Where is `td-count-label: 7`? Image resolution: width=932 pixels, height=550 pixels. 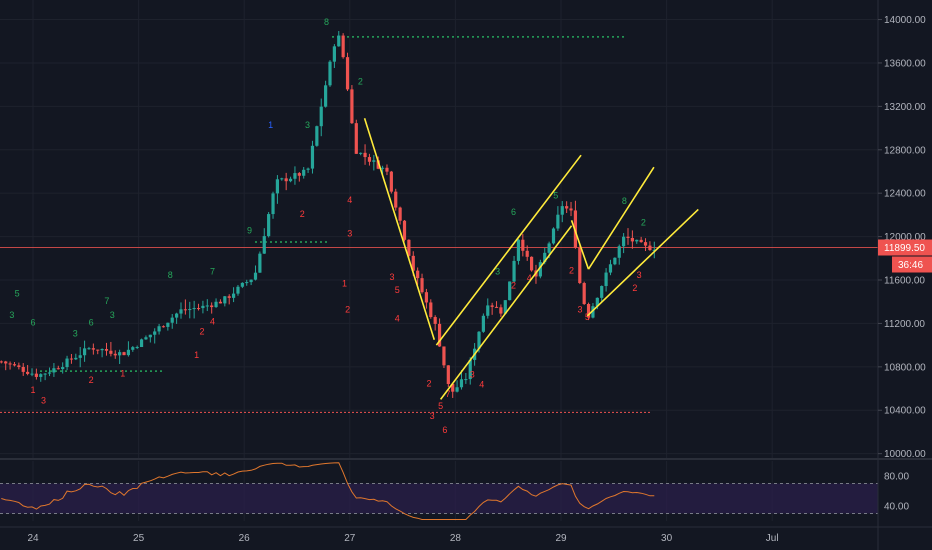 td-count-label: 7 is located at coordinates (212, 272).